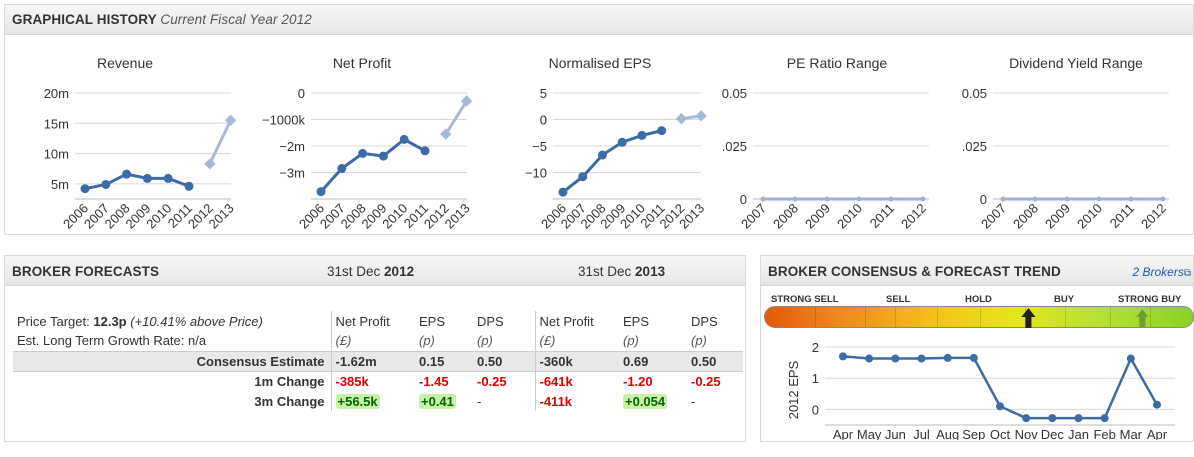 The width and height of the screenshot is (1194, 457). What do you see at coordinates (622, 271) in the screenshot?
I see `forecast-date-2013: 31st Dec 2013` at bounding box center [622, 271].